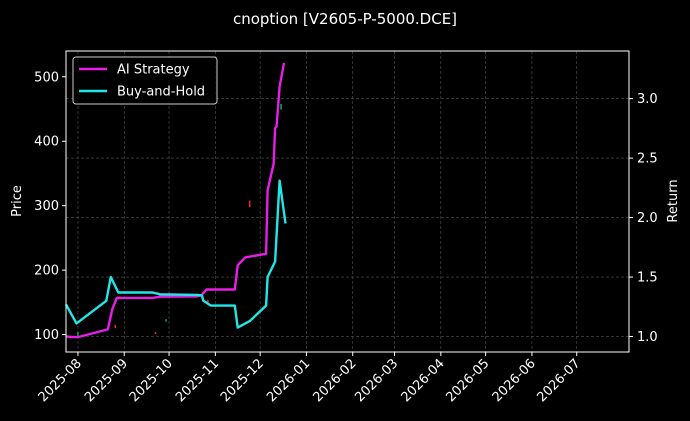 This screenshot has width=690, height=421. What do you see at coordinates (345, 19) in the screenshot?
I see `chart-title: cnoption [V2605-P-5000.DCE]` at bounding box center [345, 19].